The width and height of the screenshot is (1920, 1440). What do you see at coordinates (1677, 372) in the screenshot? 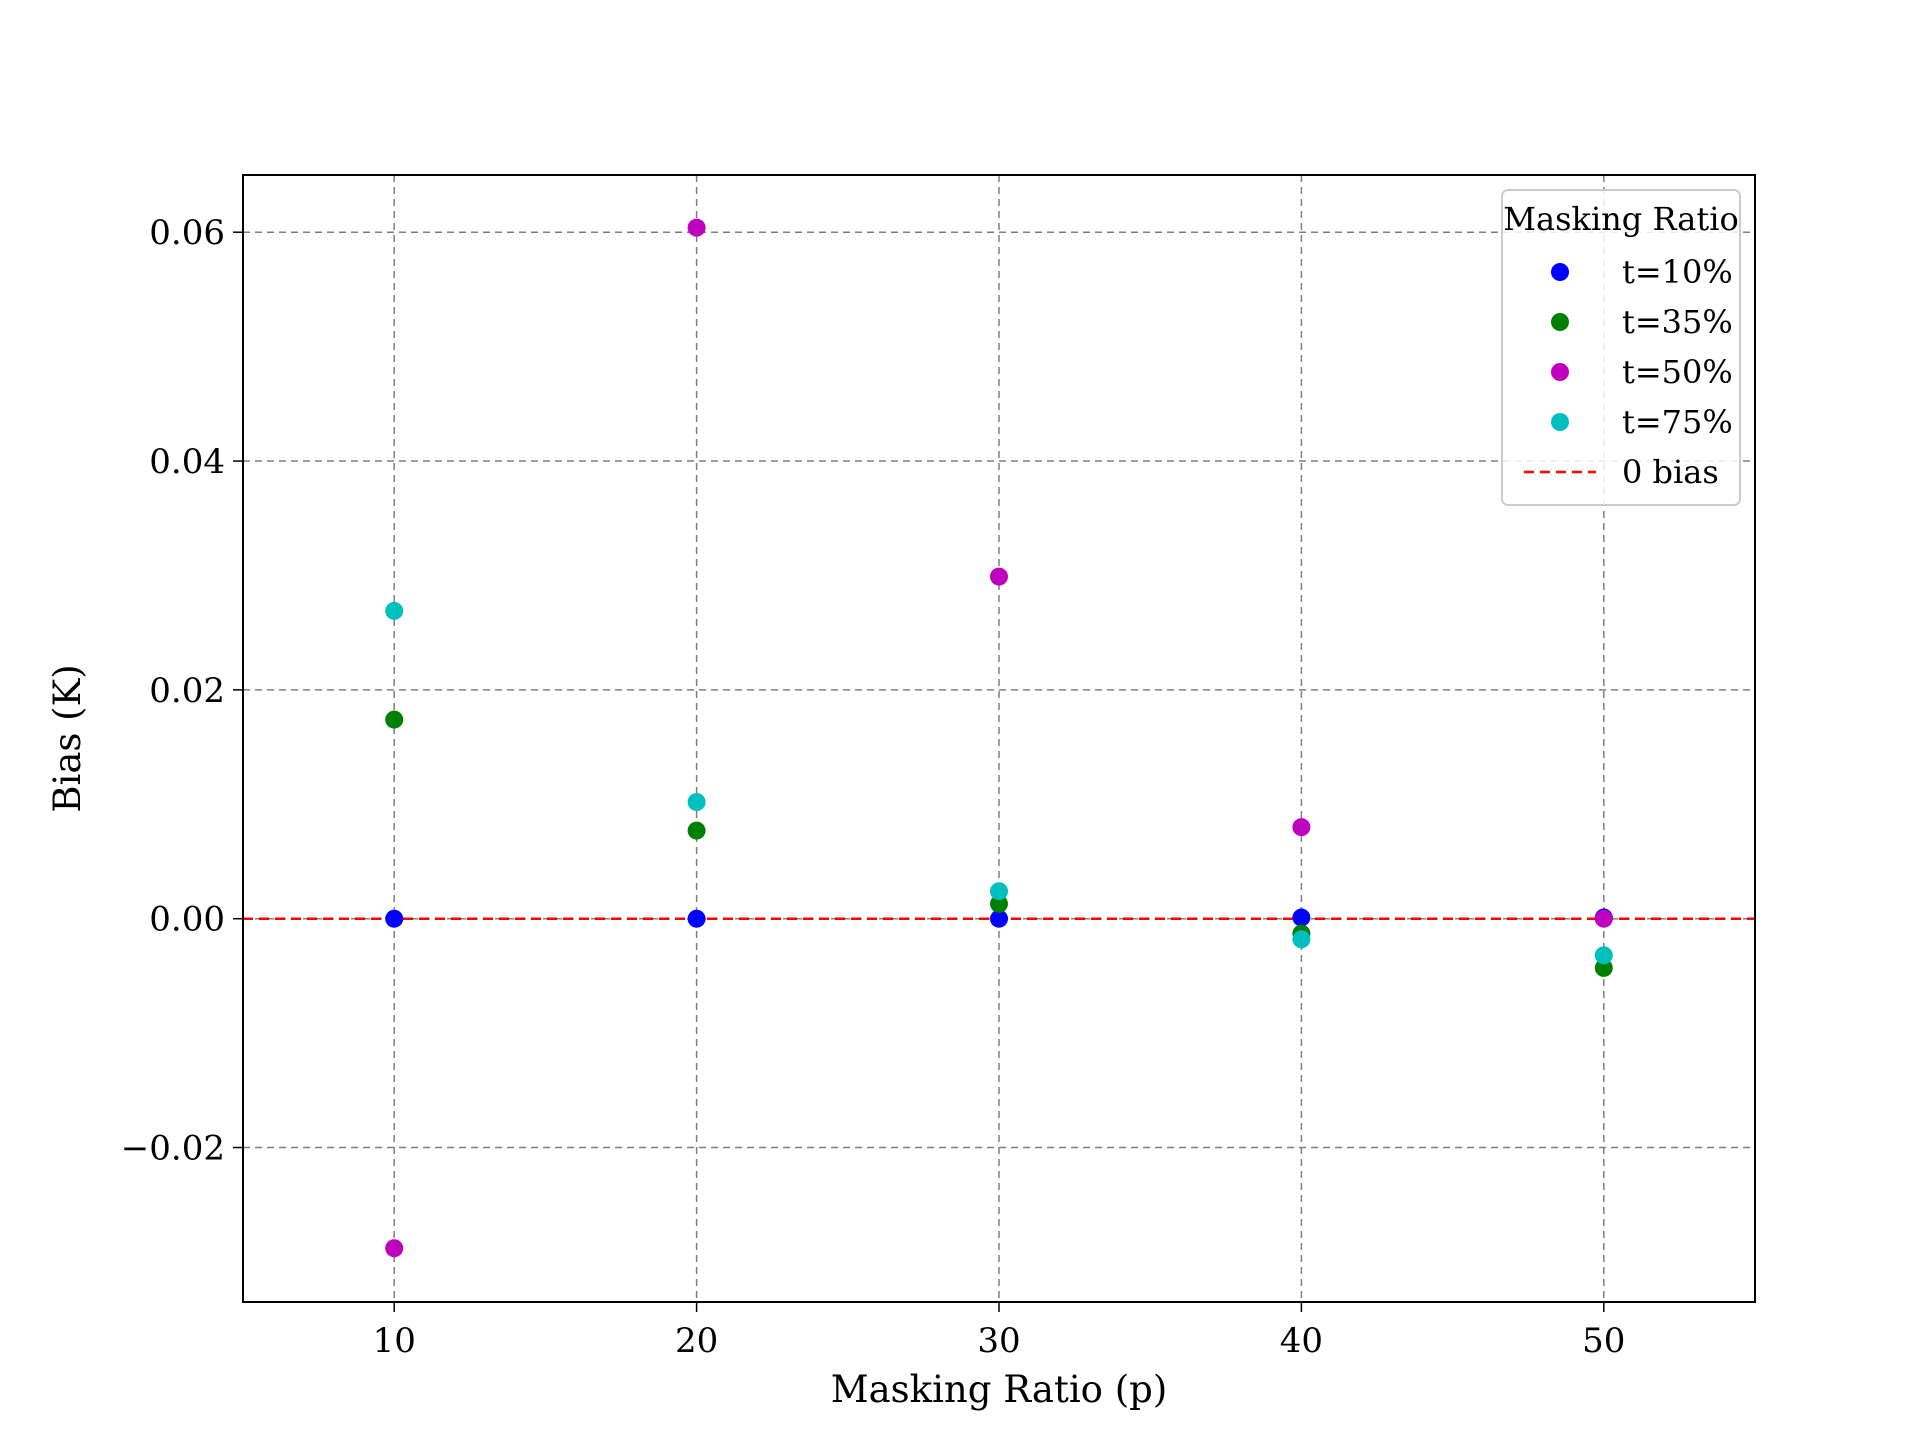
I see `legend-entry-label: t=50%` at bounding box center [1677, 372].